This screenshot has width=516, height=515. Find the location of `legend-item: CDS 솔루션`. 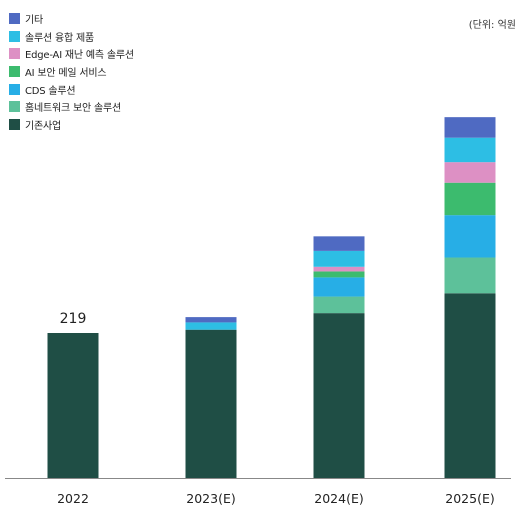

legend-item: CDS 솔루션 is located at coordinates (71, 89).